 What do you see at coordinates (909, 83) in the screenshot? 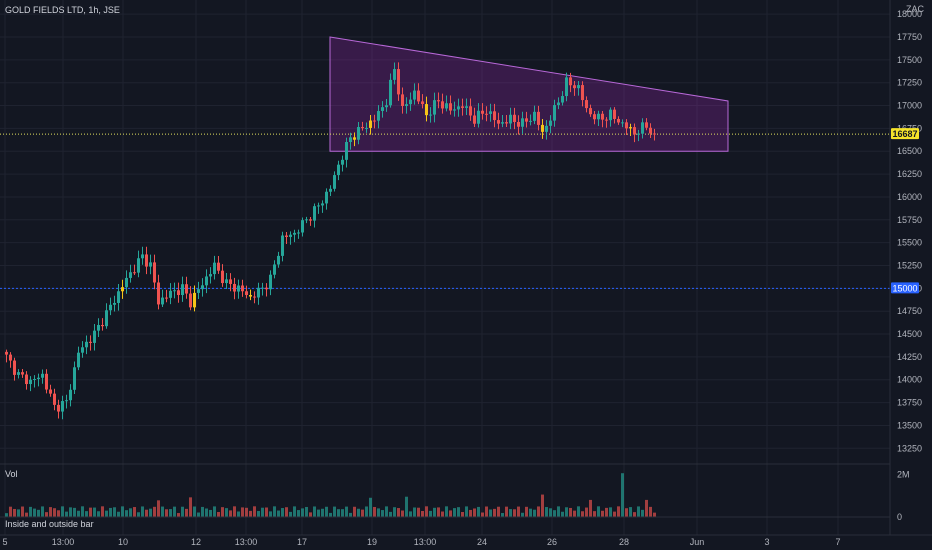
I see `price-axis-tick-label: 17250` at bounding box center [909, 83].